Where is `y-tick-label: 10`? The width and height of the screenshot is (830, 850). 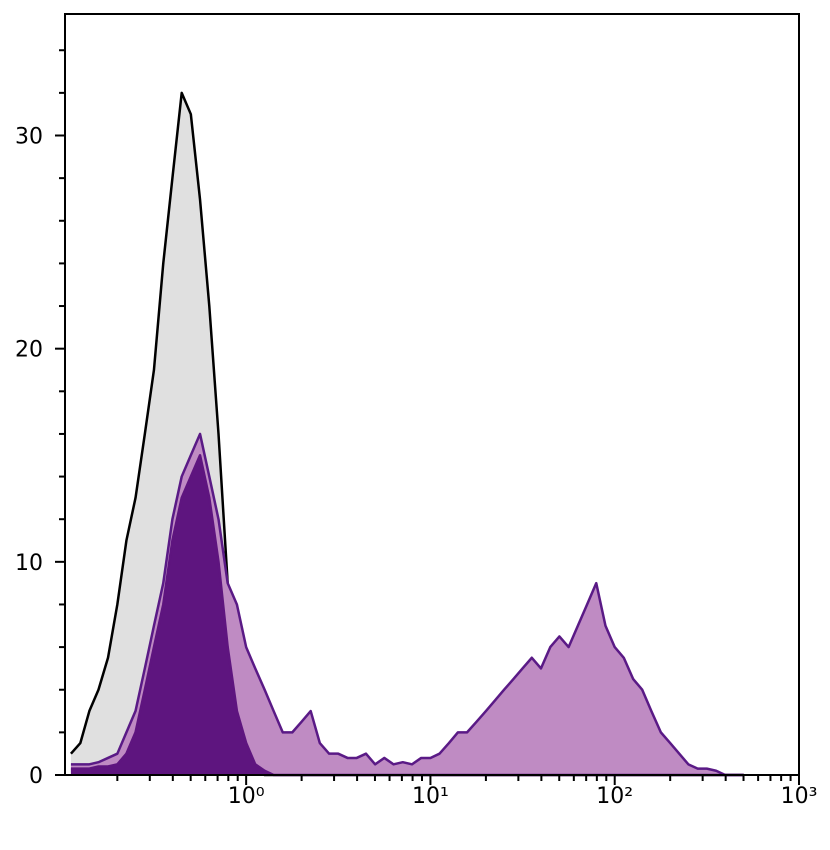 y-tick-label: 10 is located at coordinates (29, 563).